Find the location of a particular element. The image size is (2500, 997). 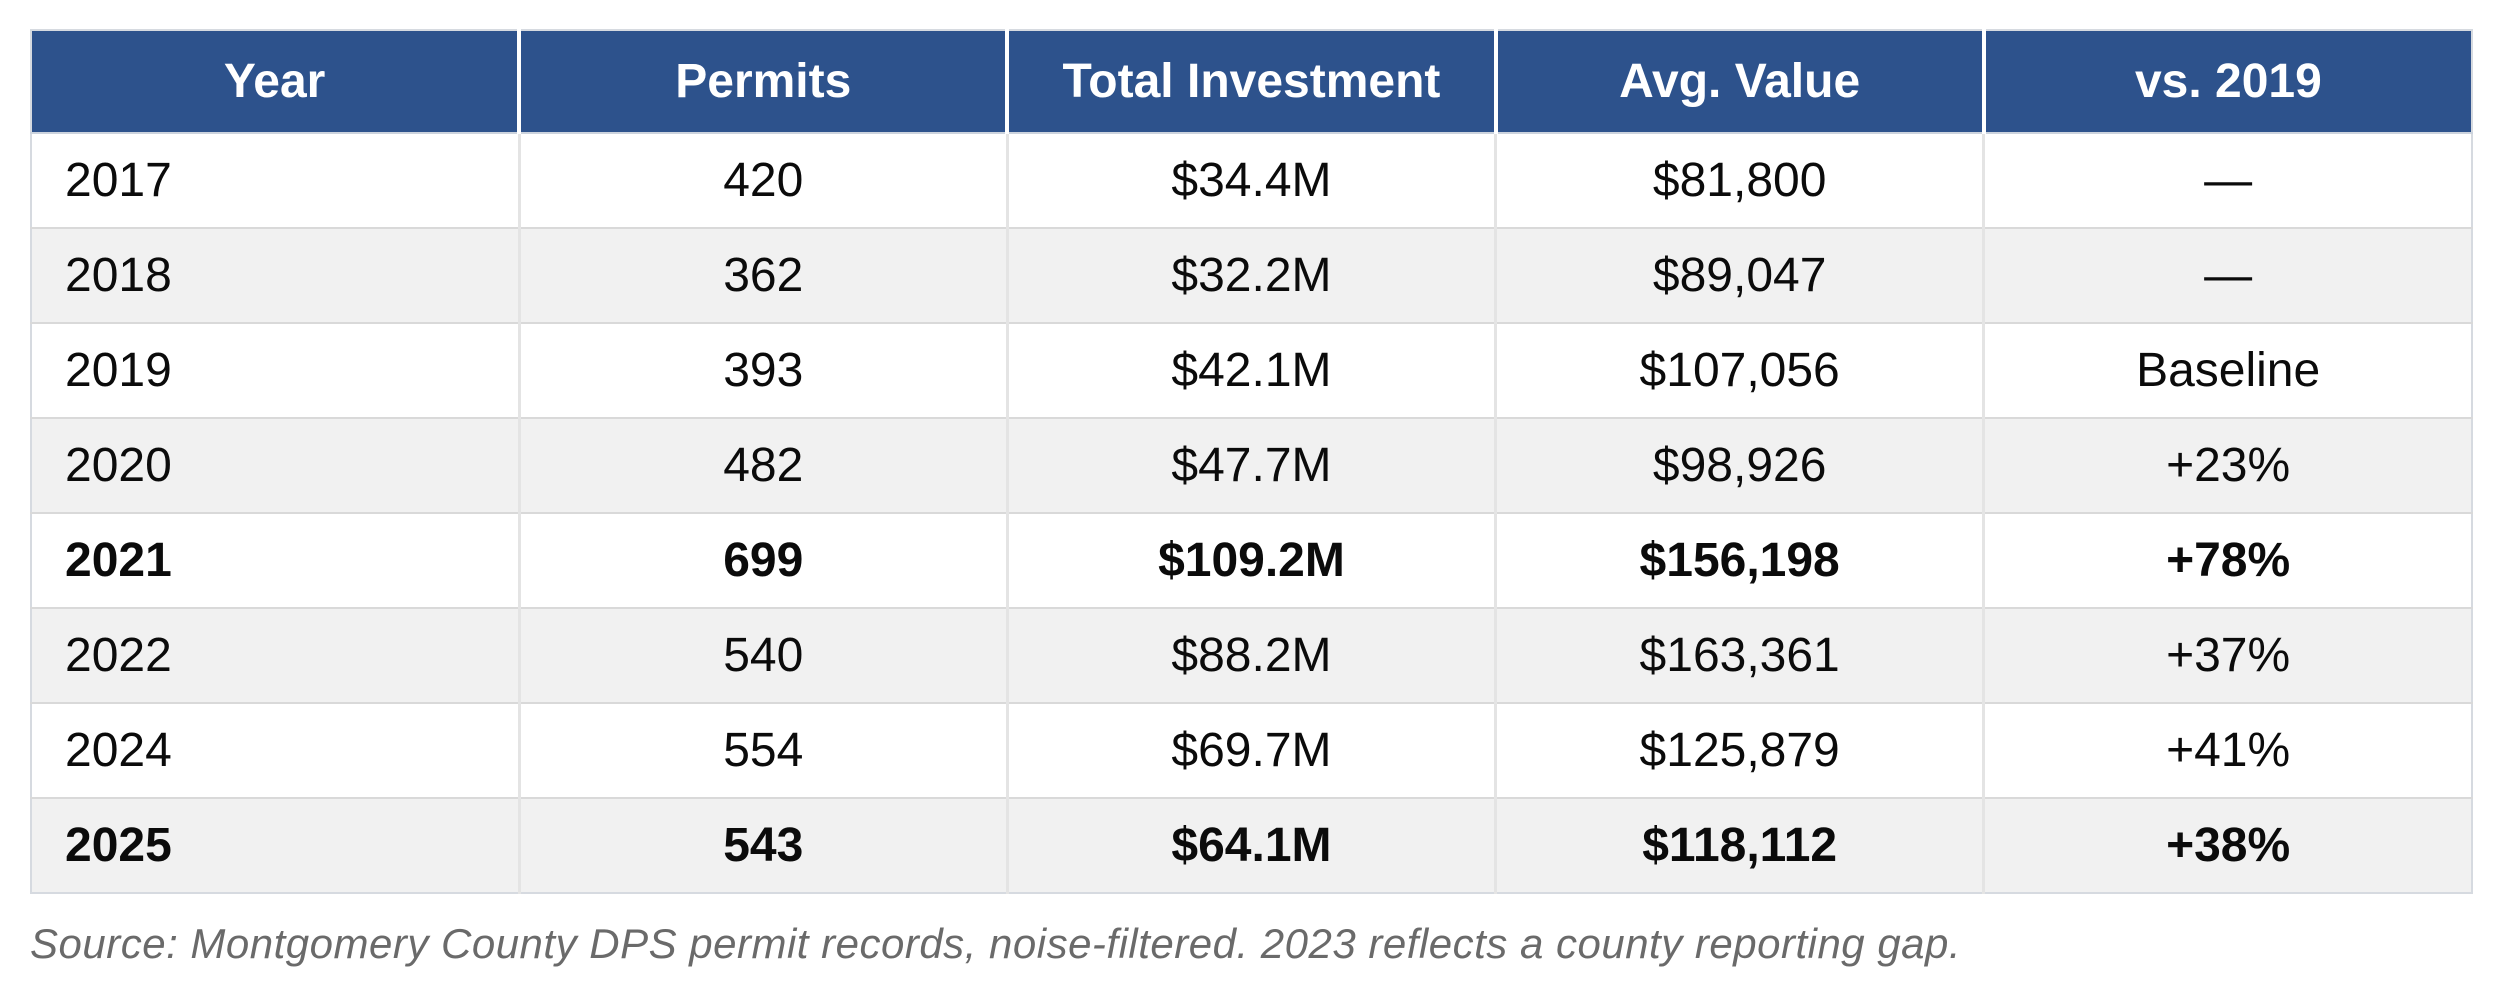

table-cell-permits: 393 is located at coordinates (764, 370).